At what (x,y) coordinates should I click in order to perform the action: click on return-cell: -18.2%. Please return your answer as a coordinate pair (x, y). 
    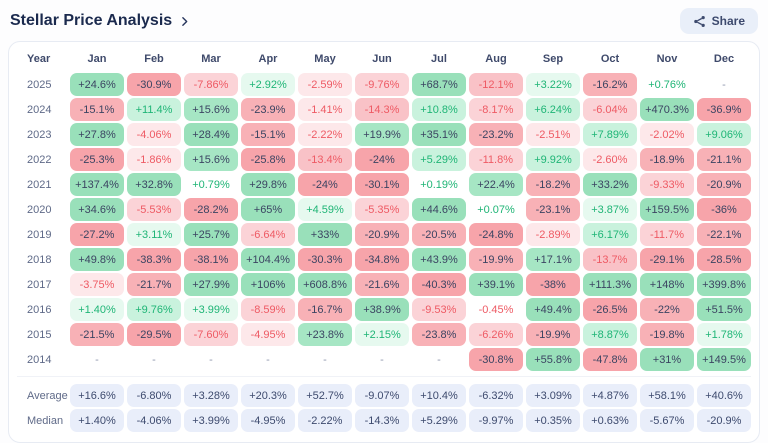
    Looking at the image, I should click on (553, 184).